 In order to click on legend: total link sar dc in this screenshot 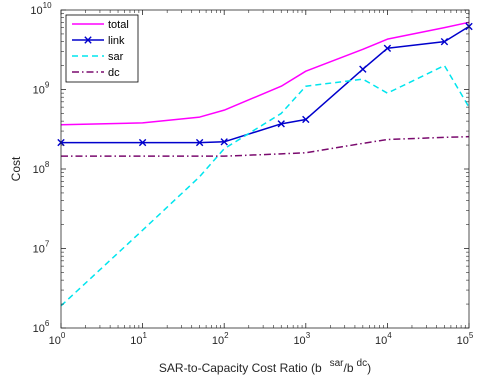, I will do `click(102, 48)`.